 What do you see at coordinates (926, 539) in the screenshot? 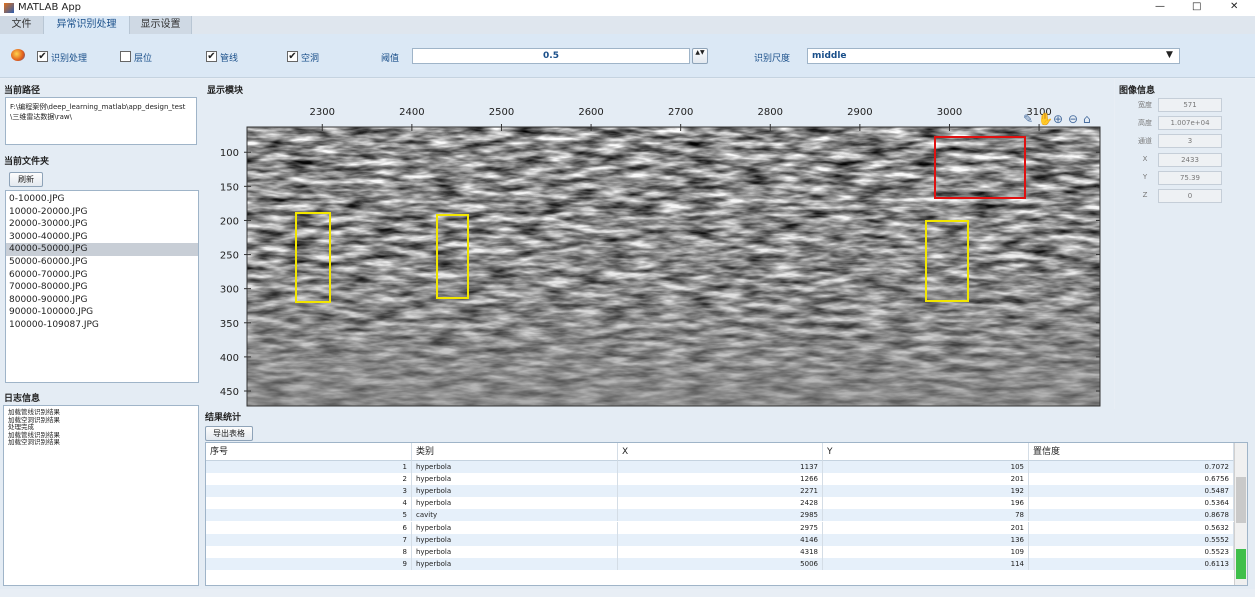
I see `table-cell: 136` at bounding box center [926, 539].